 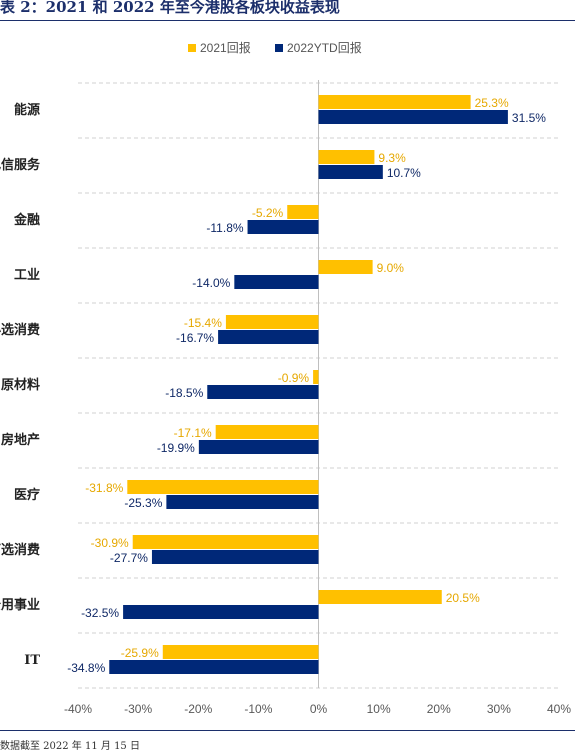 What do you see at coordinates (27, 275) in the screenshot?
I see `category-label-3: 工业` at bounding box center [27, 275].